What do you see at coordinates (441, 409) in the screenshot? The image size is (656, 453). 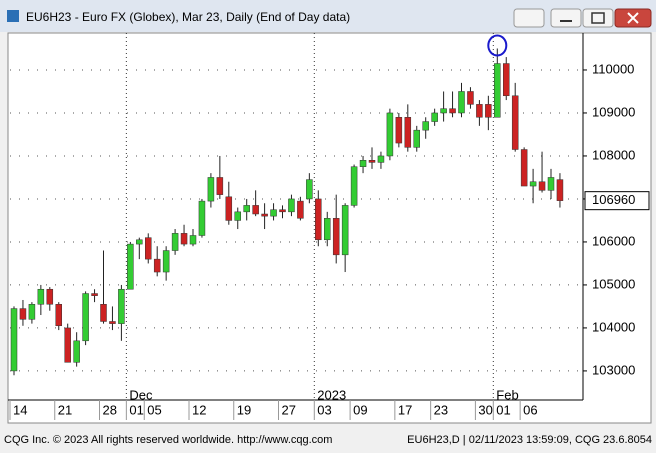 I see `x-tick-label: 23` at bounding box center [441, 409].